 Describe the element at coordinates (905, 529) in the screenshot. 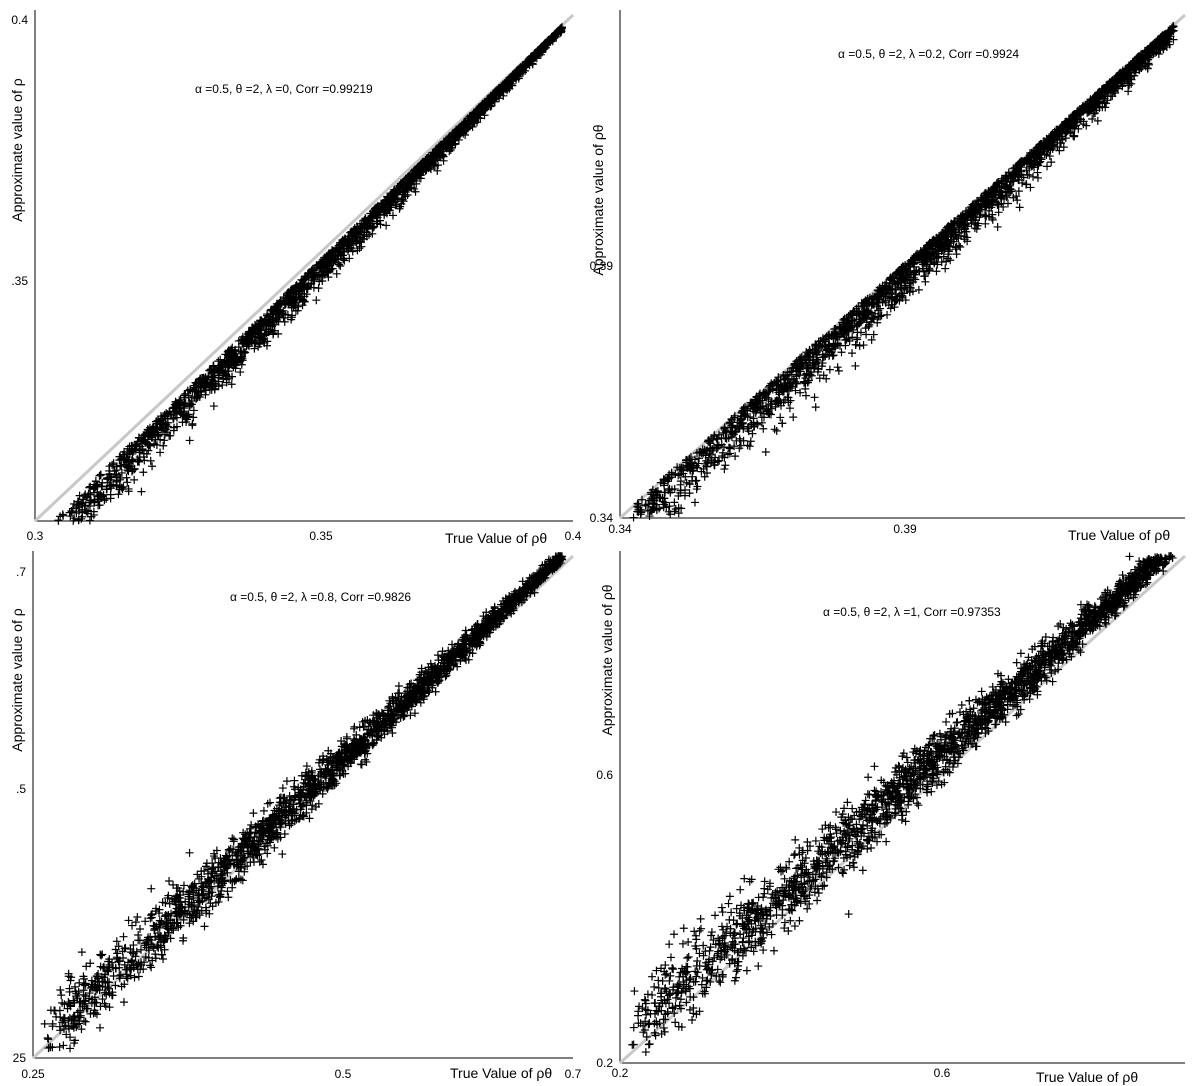

I see `x-tick-label: 0.39` at that location.